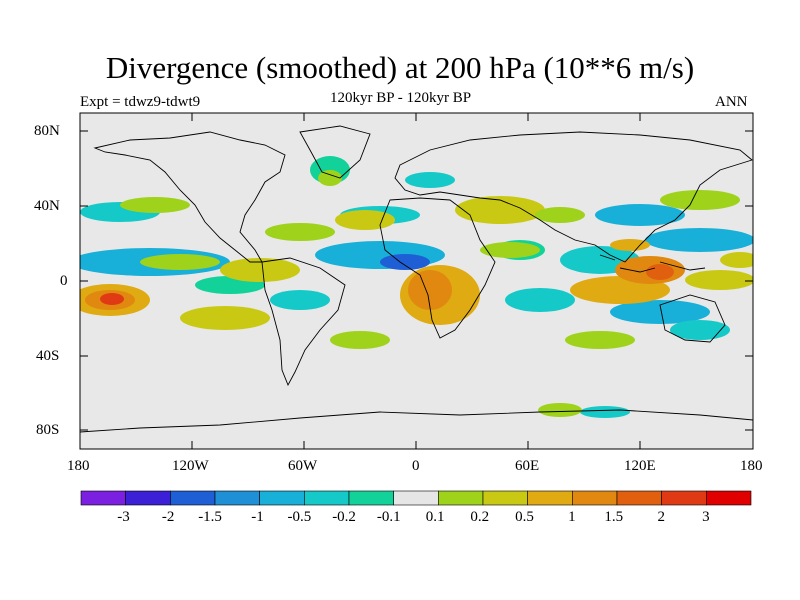 This screenshot has height=600, width=800. What do you see at coordinates (751, 466) in the screenshot?
I see `lon-label-180e: 180` at bounding box center [751, 466].